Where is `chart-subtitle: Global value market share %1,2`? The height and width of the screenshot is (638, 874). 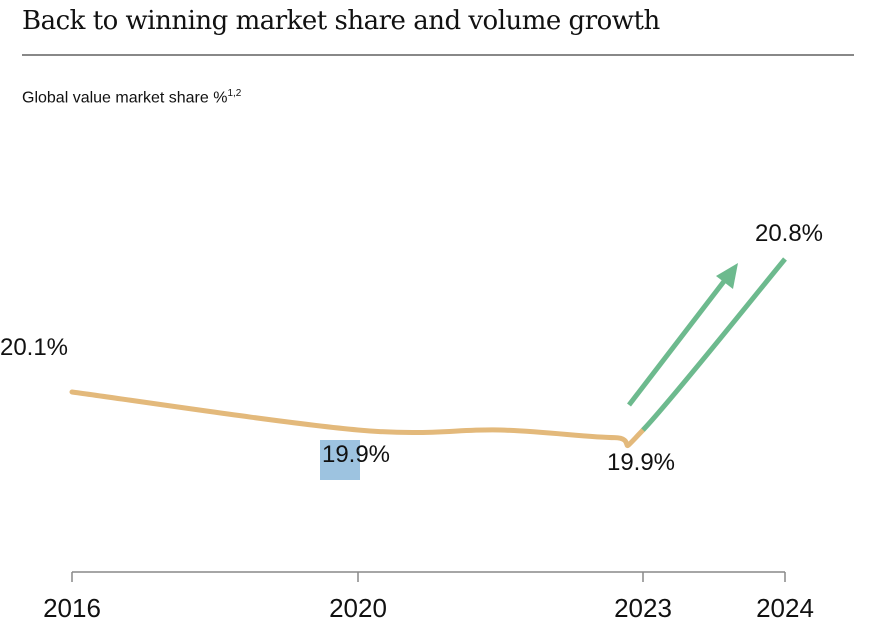
chart-subtitle: Global value market share %1,2 is located at coordinates (131, 97).